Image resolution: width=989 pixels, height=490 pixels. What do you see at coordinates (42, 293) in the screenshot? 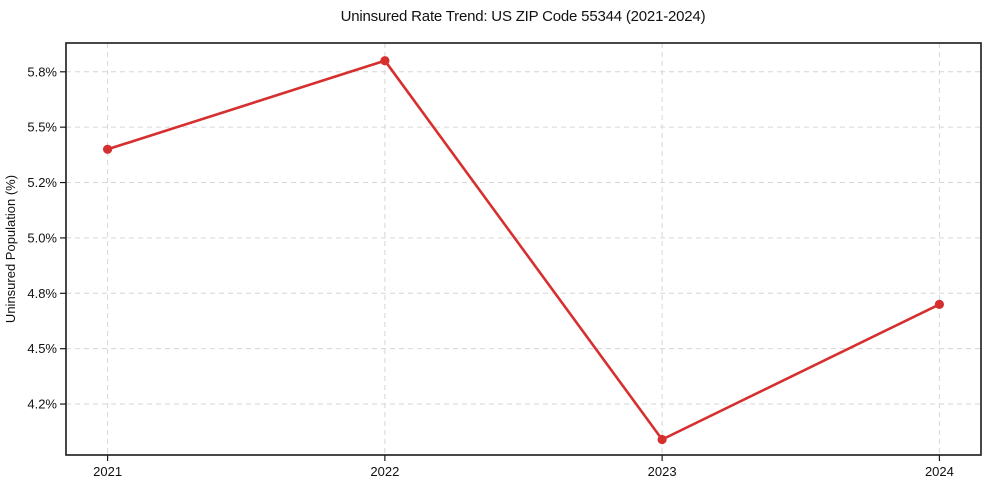
I see `y-tick-label: 4.8%` at bounding box center [42, 293].